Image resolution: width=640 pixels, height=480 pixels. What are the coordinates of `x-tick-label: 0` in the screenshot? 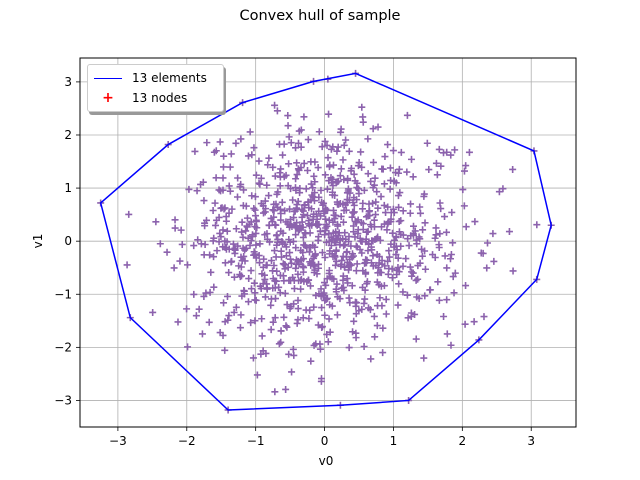 It's located at (325, 441).